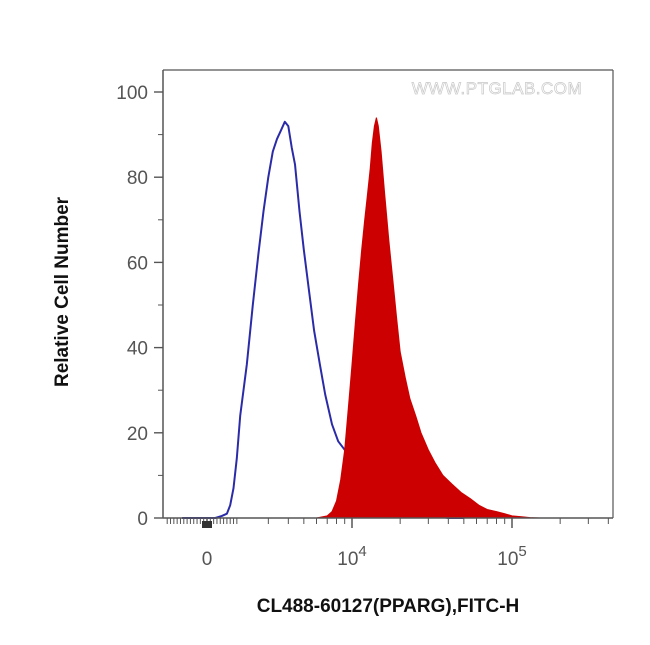 This screenshot has width=650, height=645. Describe the element at coordinates (497, 88) in the screenshot. I see `watermark-text: WWW.PTGLAB.COM` at that location.